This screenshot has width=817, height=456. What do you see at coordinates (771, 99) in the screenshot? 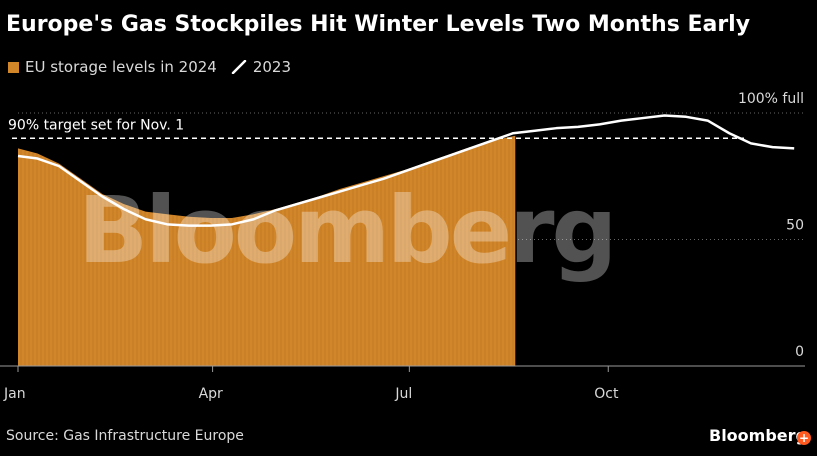
I see `y-tick-label-100: 100% full` at bounding box center [771, 99].